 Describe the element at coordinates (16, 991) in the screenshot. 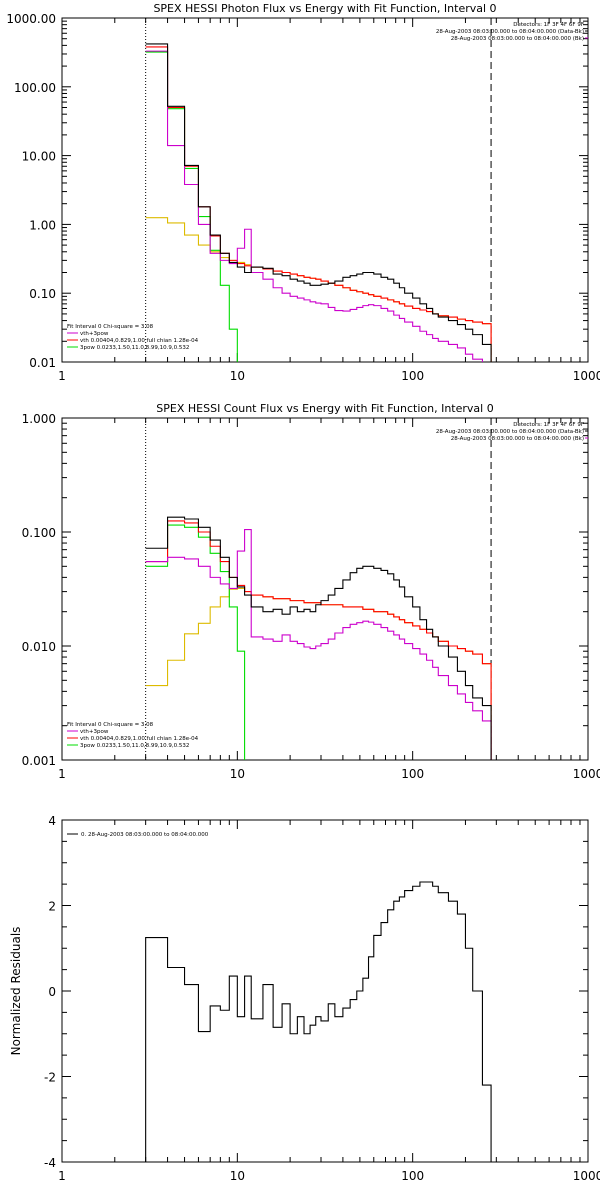

I see `y-axis-label: Normalized Residuals` at that location.